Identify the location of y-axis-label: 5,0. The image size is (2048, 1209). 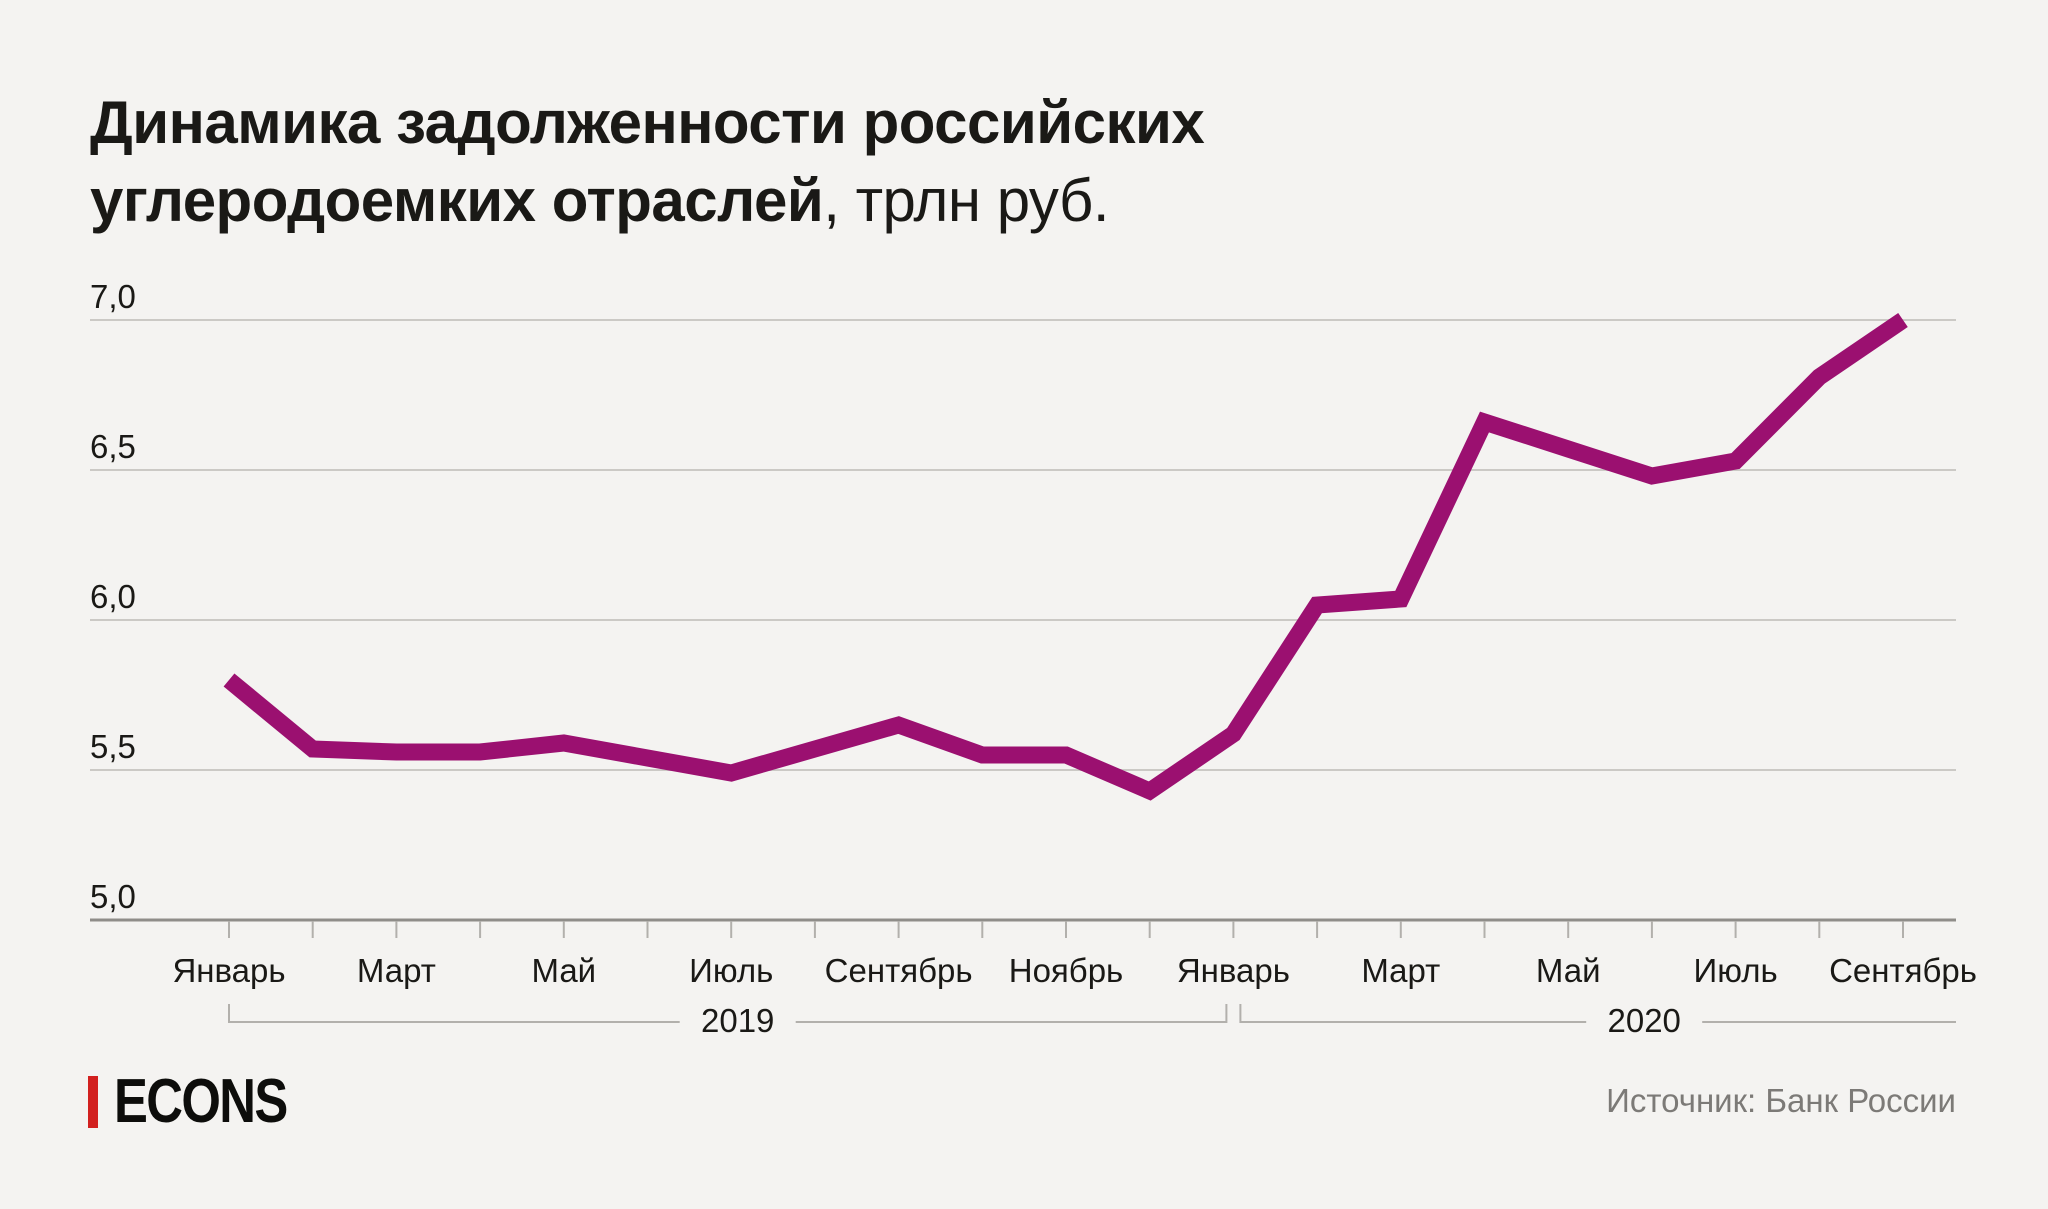
(113, 896).